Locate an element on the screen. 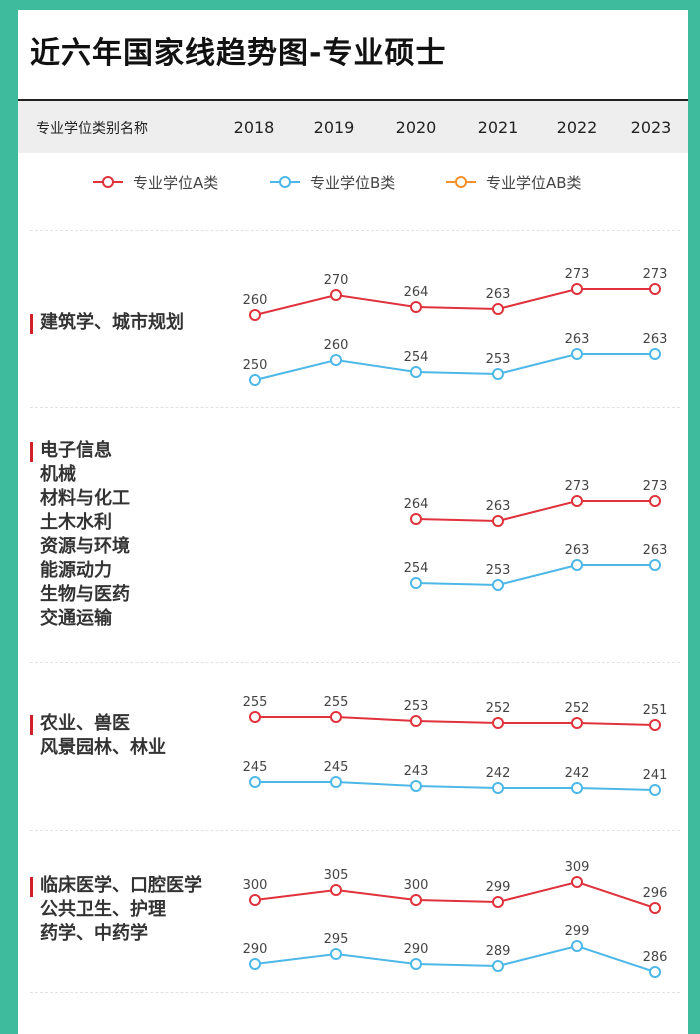 The height and width of the screenshot is (1034, 700). data-label: 286 is located at coordinates (655, 957).